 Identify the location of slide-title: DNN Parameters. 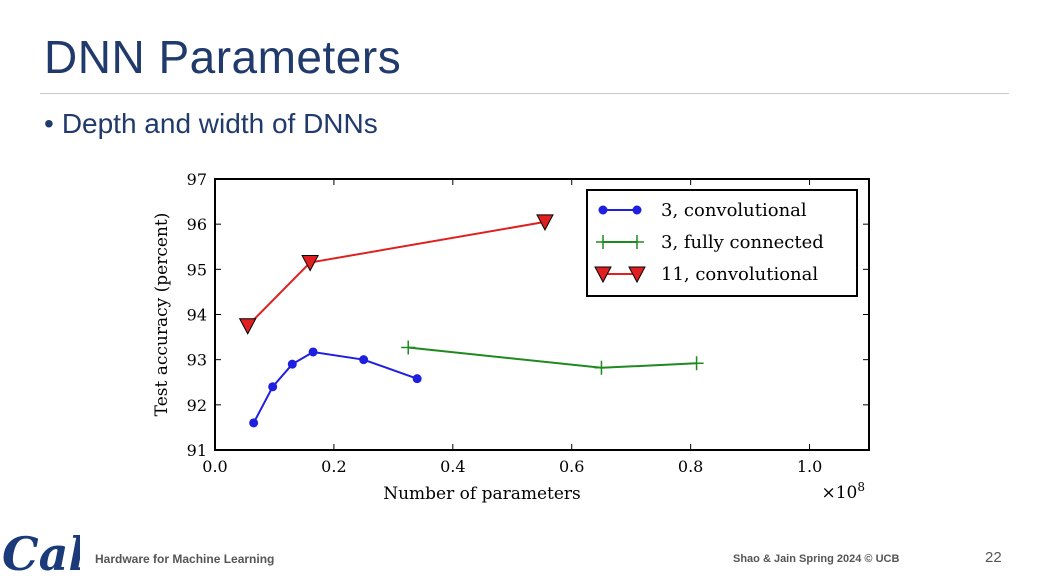
(223, 57).